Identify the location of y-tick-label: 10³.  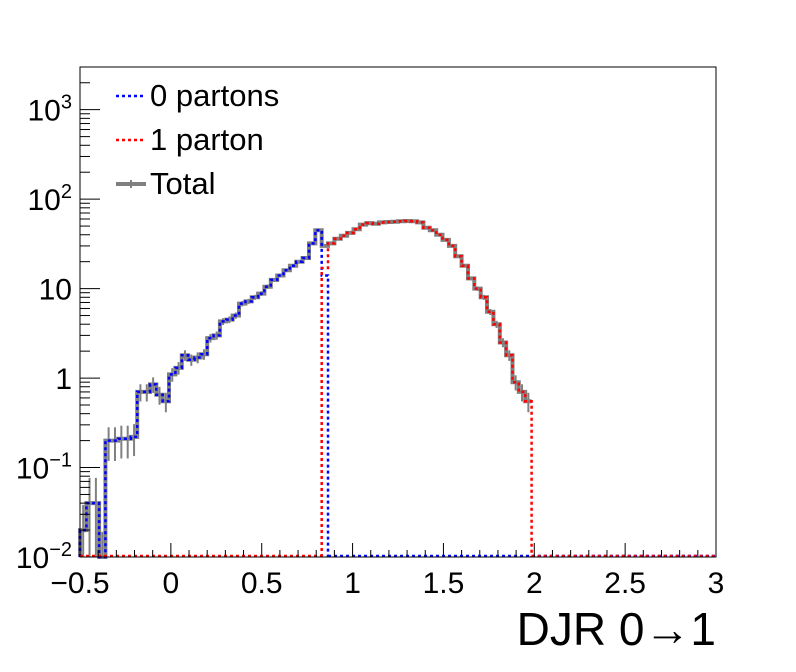
(50, 110).